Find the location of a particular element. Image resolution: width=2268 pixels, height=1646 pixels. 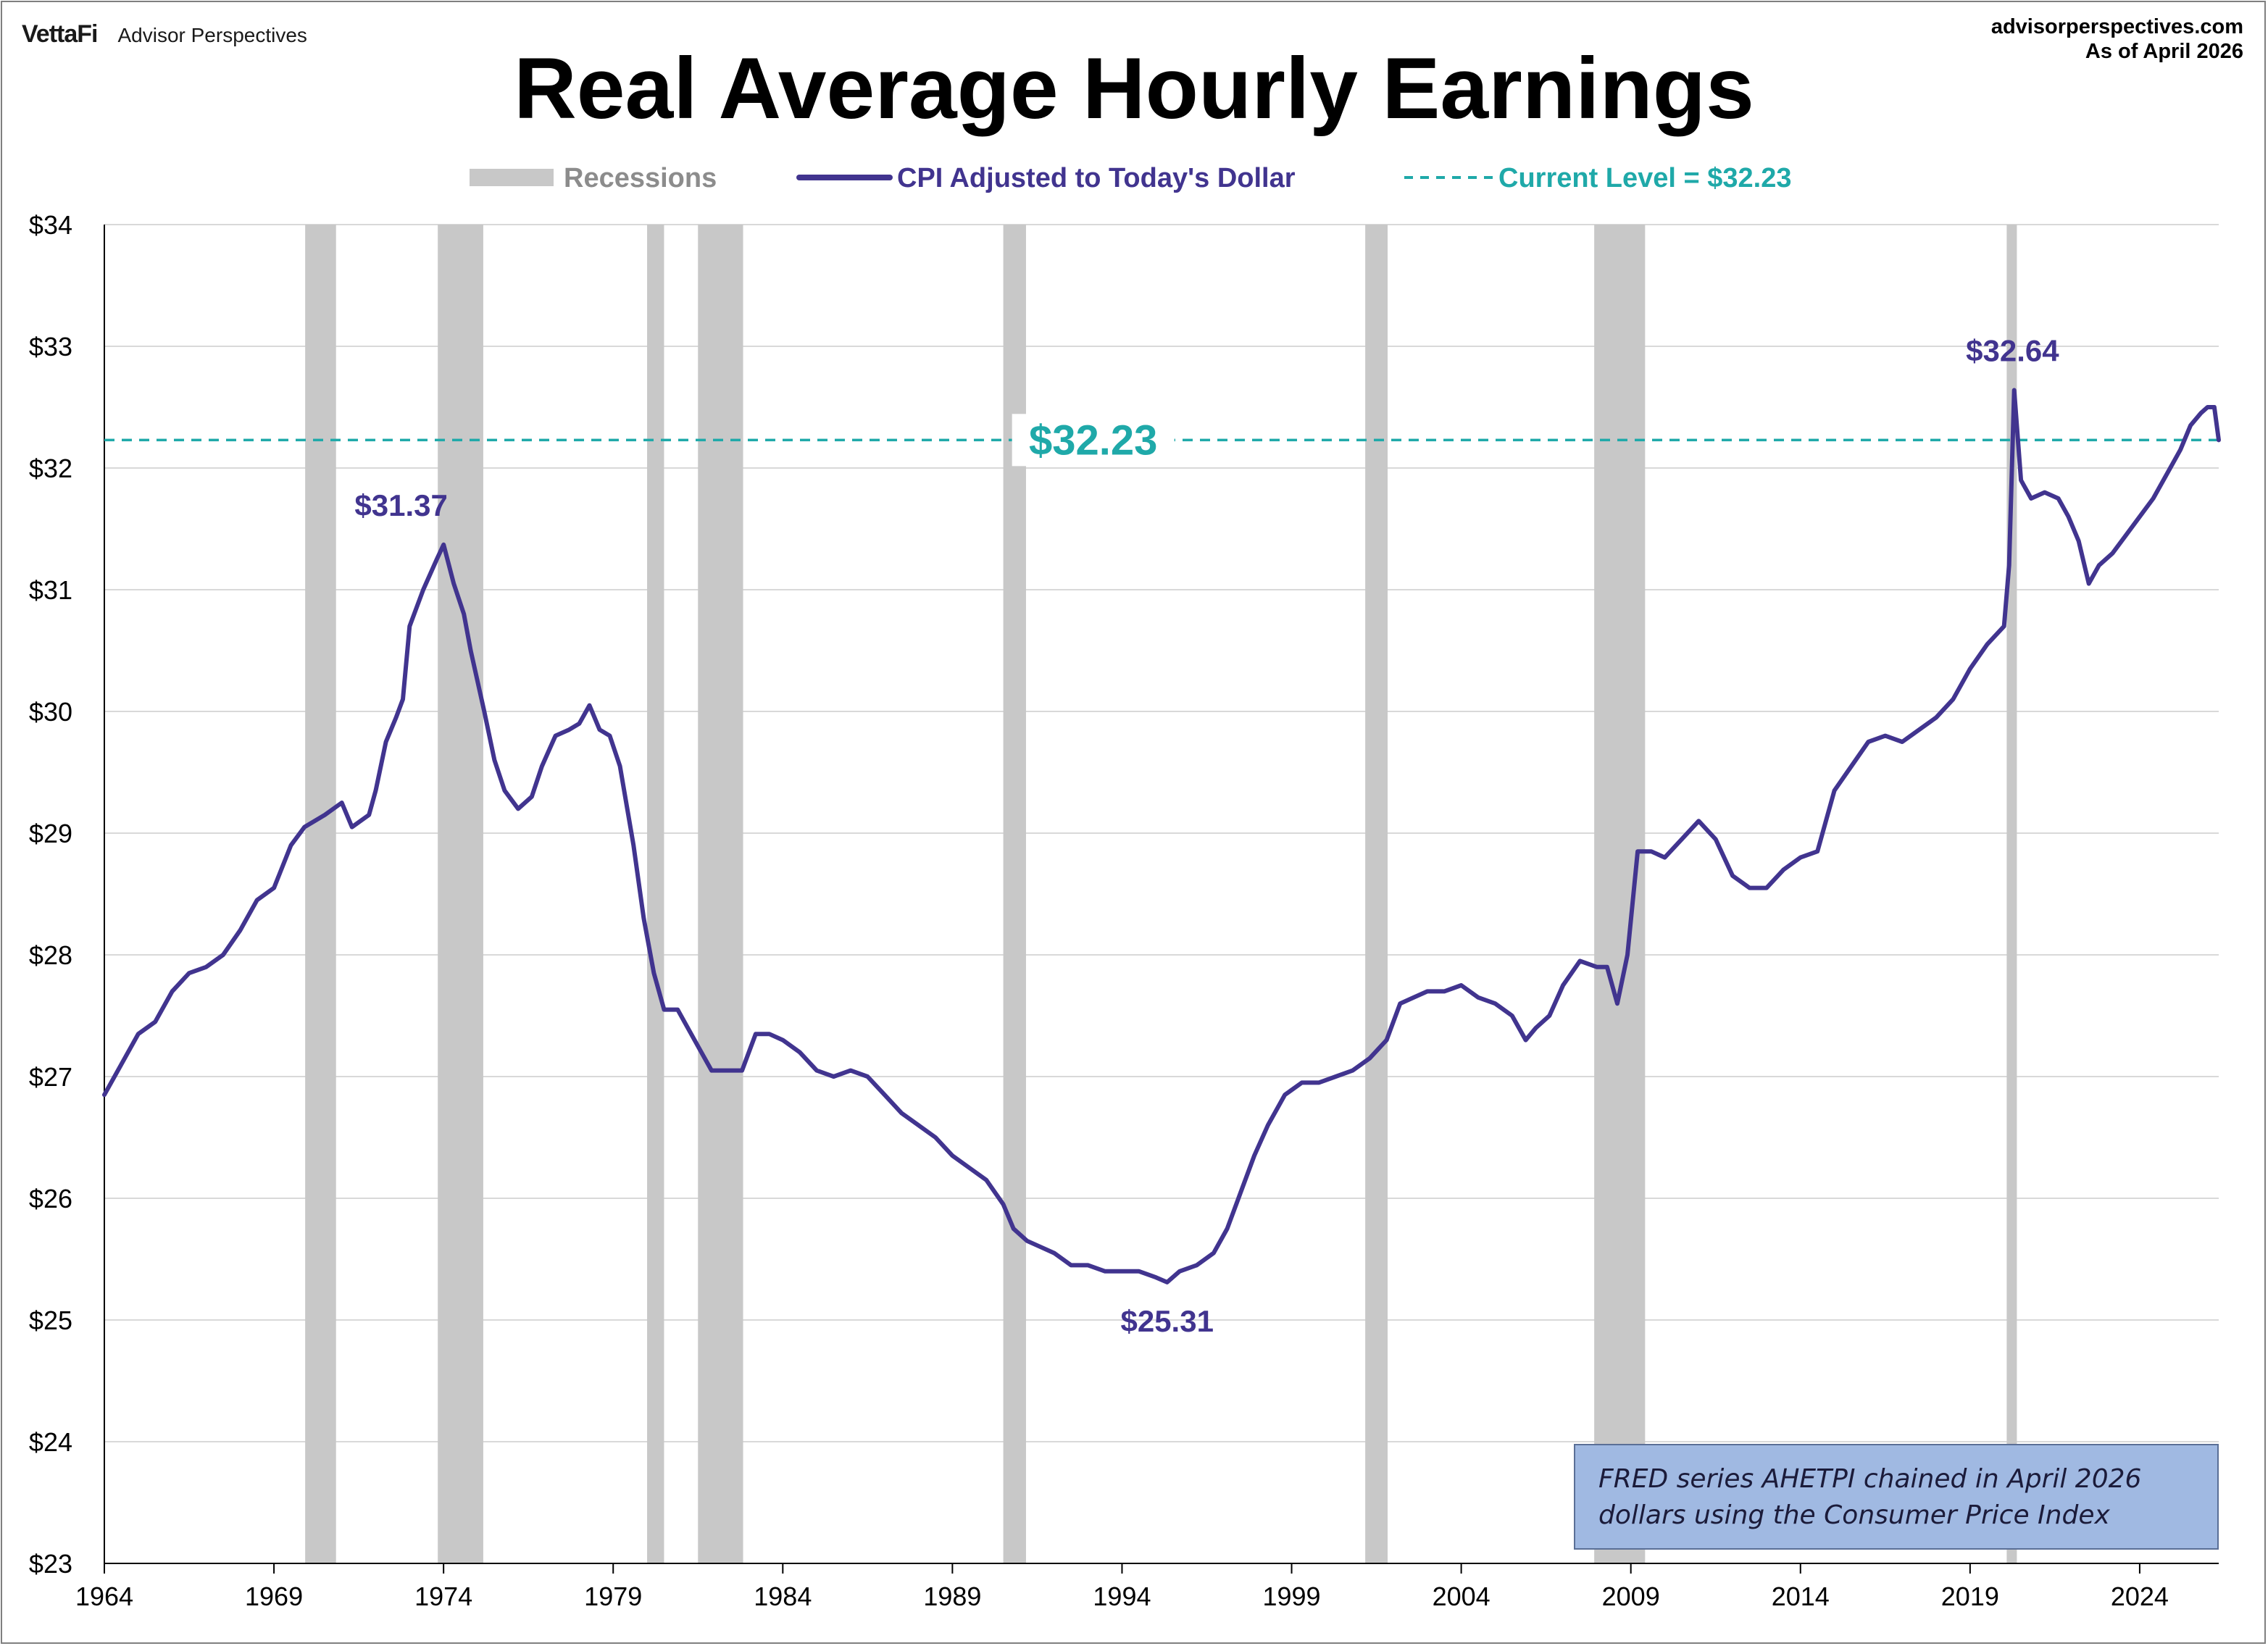

y-tick-label: $28 is located at coordinates (51, 955).